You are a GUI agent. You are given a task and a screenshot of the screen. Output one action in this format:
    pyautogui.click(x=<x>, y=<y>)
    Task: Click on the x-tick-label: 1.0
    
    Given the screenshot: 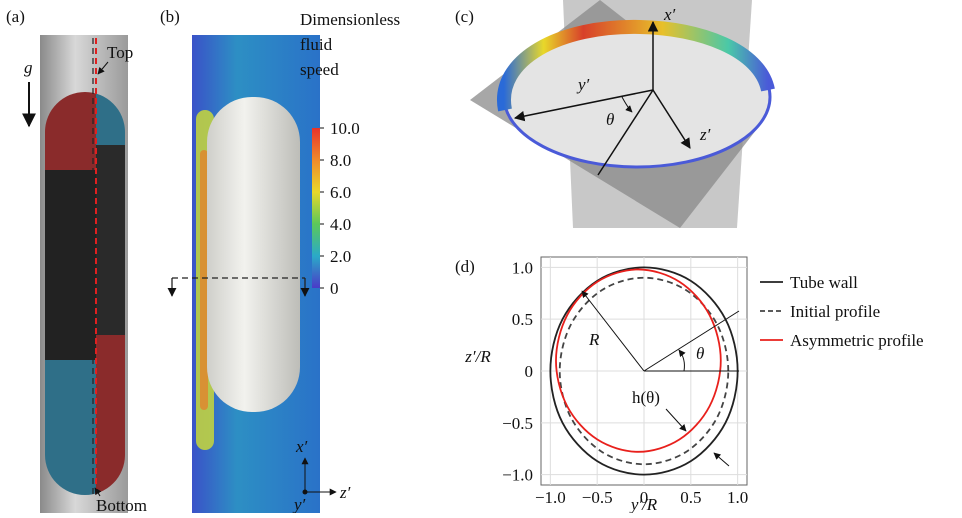 What is the action you would take?
    pyautogui.click(x=737, y=497)
    